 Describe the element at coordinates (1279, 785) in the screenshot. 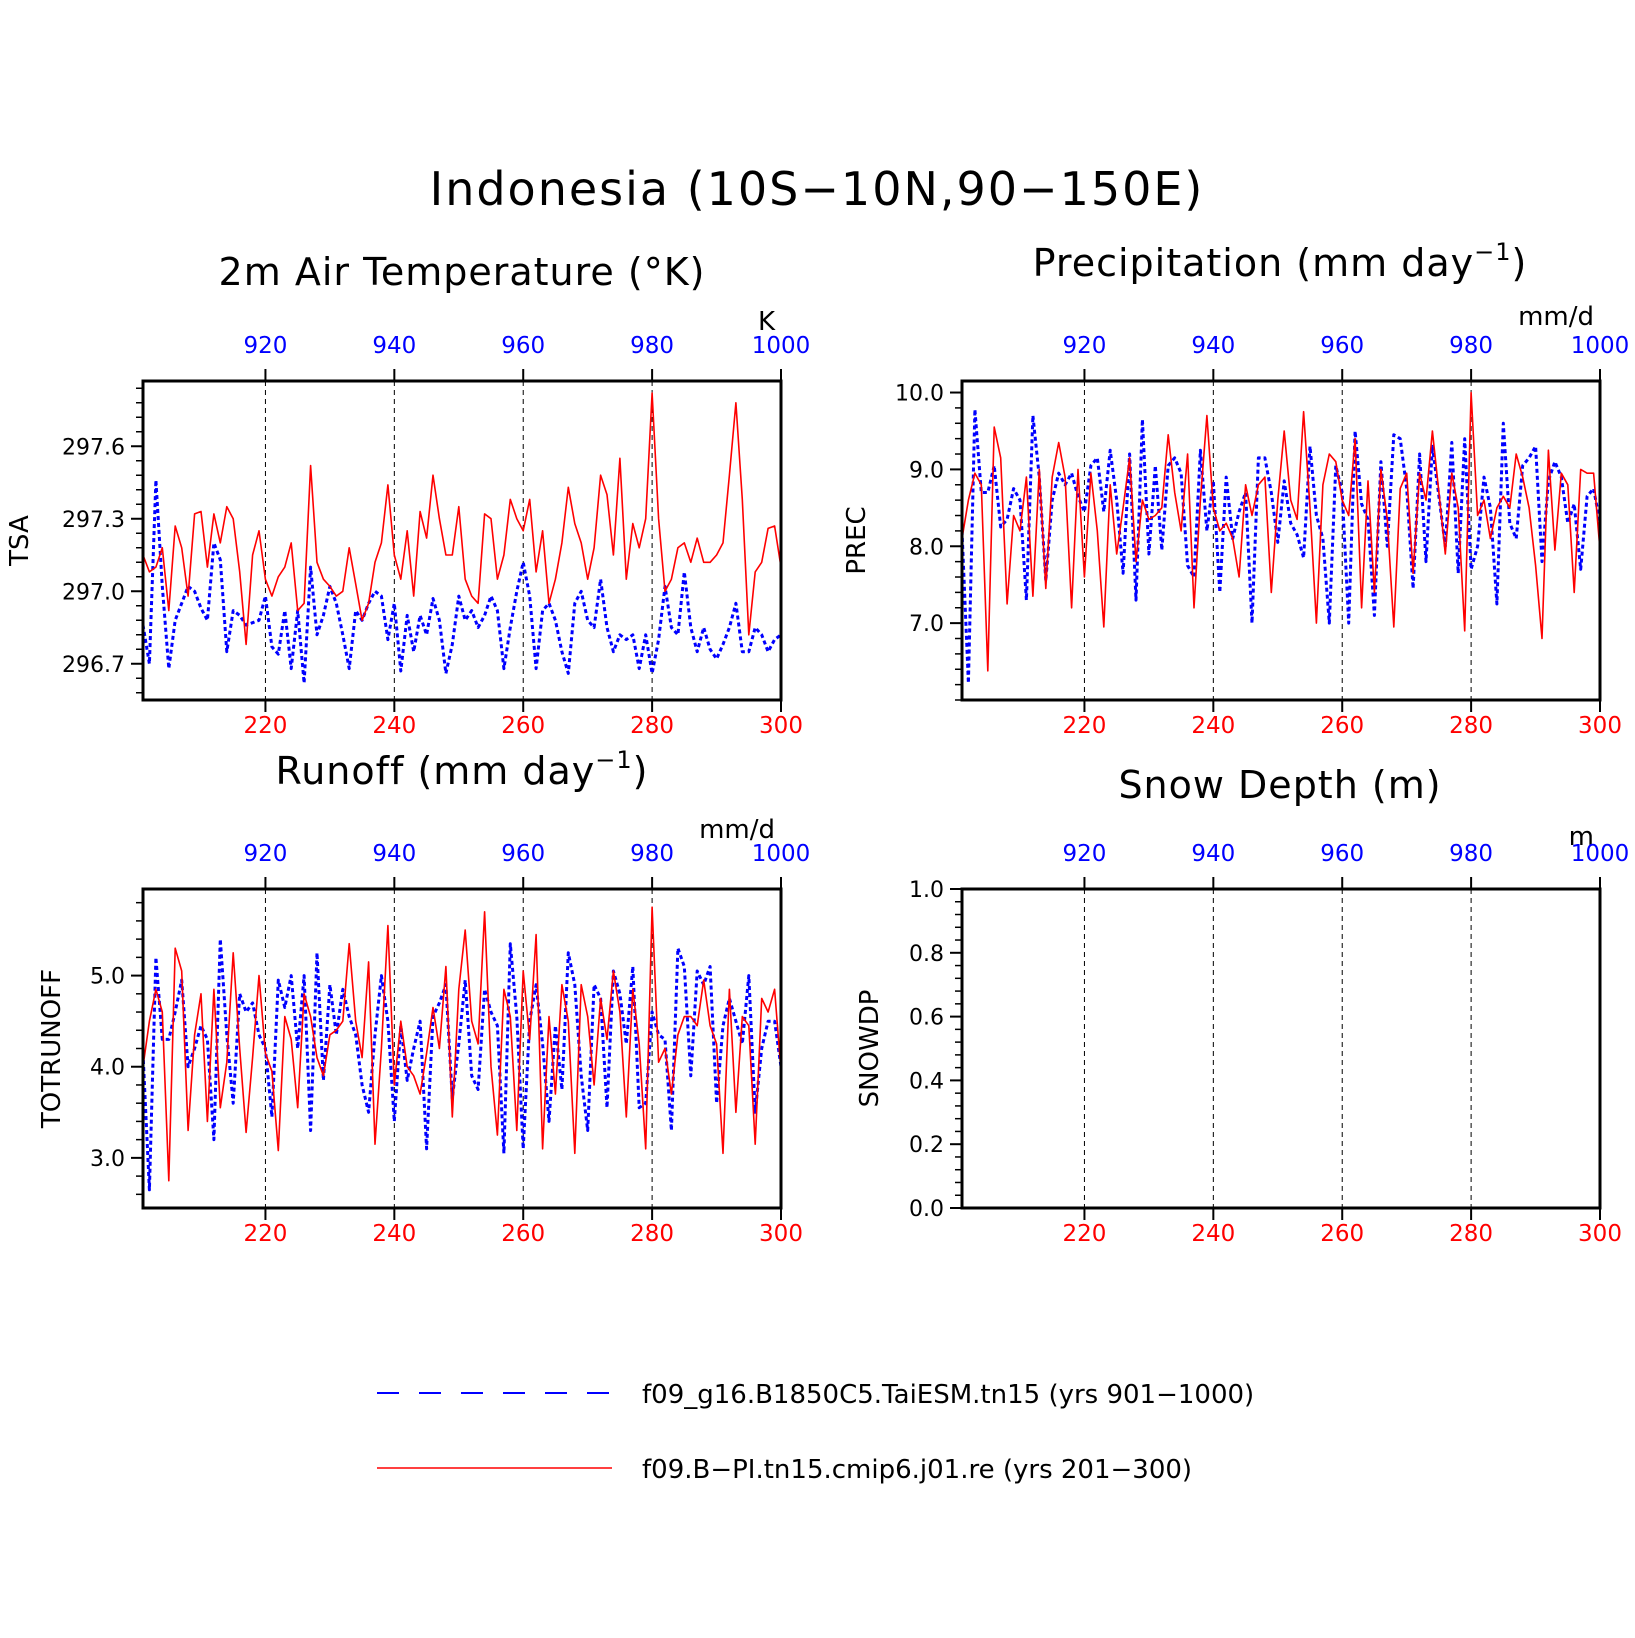

I see `panel-title: Snow Depth (m)` at that location.